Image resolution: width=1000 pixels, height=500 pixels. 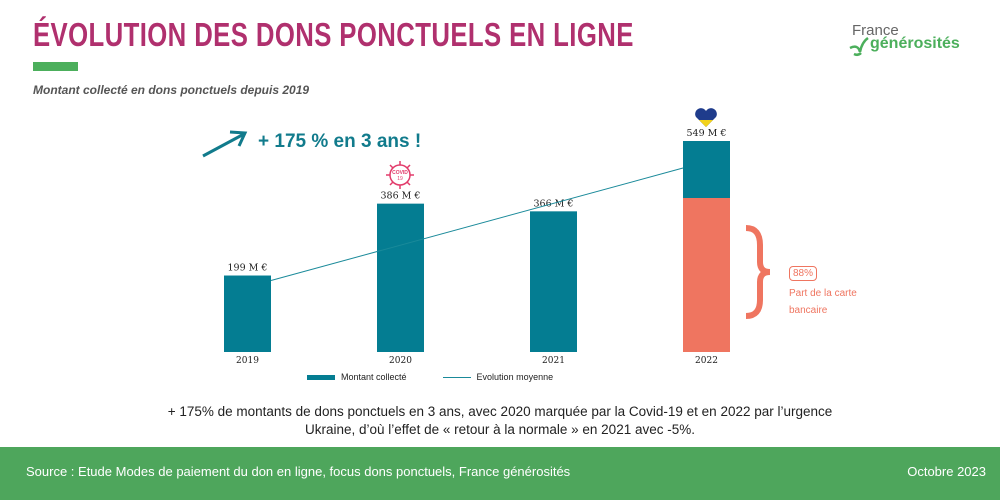 I want to click on x-tick-label: 2020, so click(x=400, y=361).